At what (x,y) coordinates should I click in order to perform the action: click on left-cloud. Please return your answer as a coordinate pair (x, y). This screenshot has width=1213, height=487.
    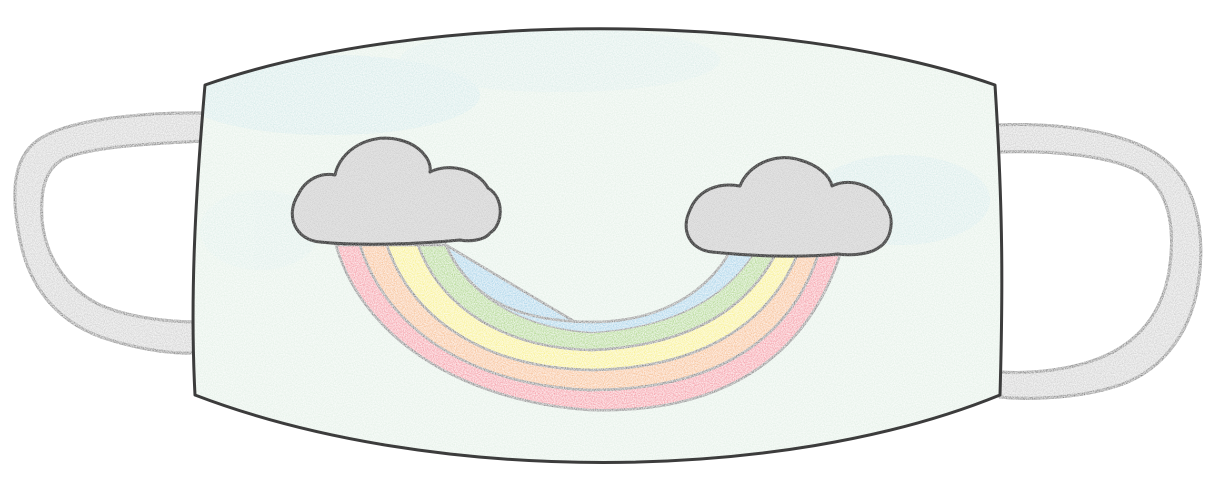
    Looking at the image, I should click on (396, 191).